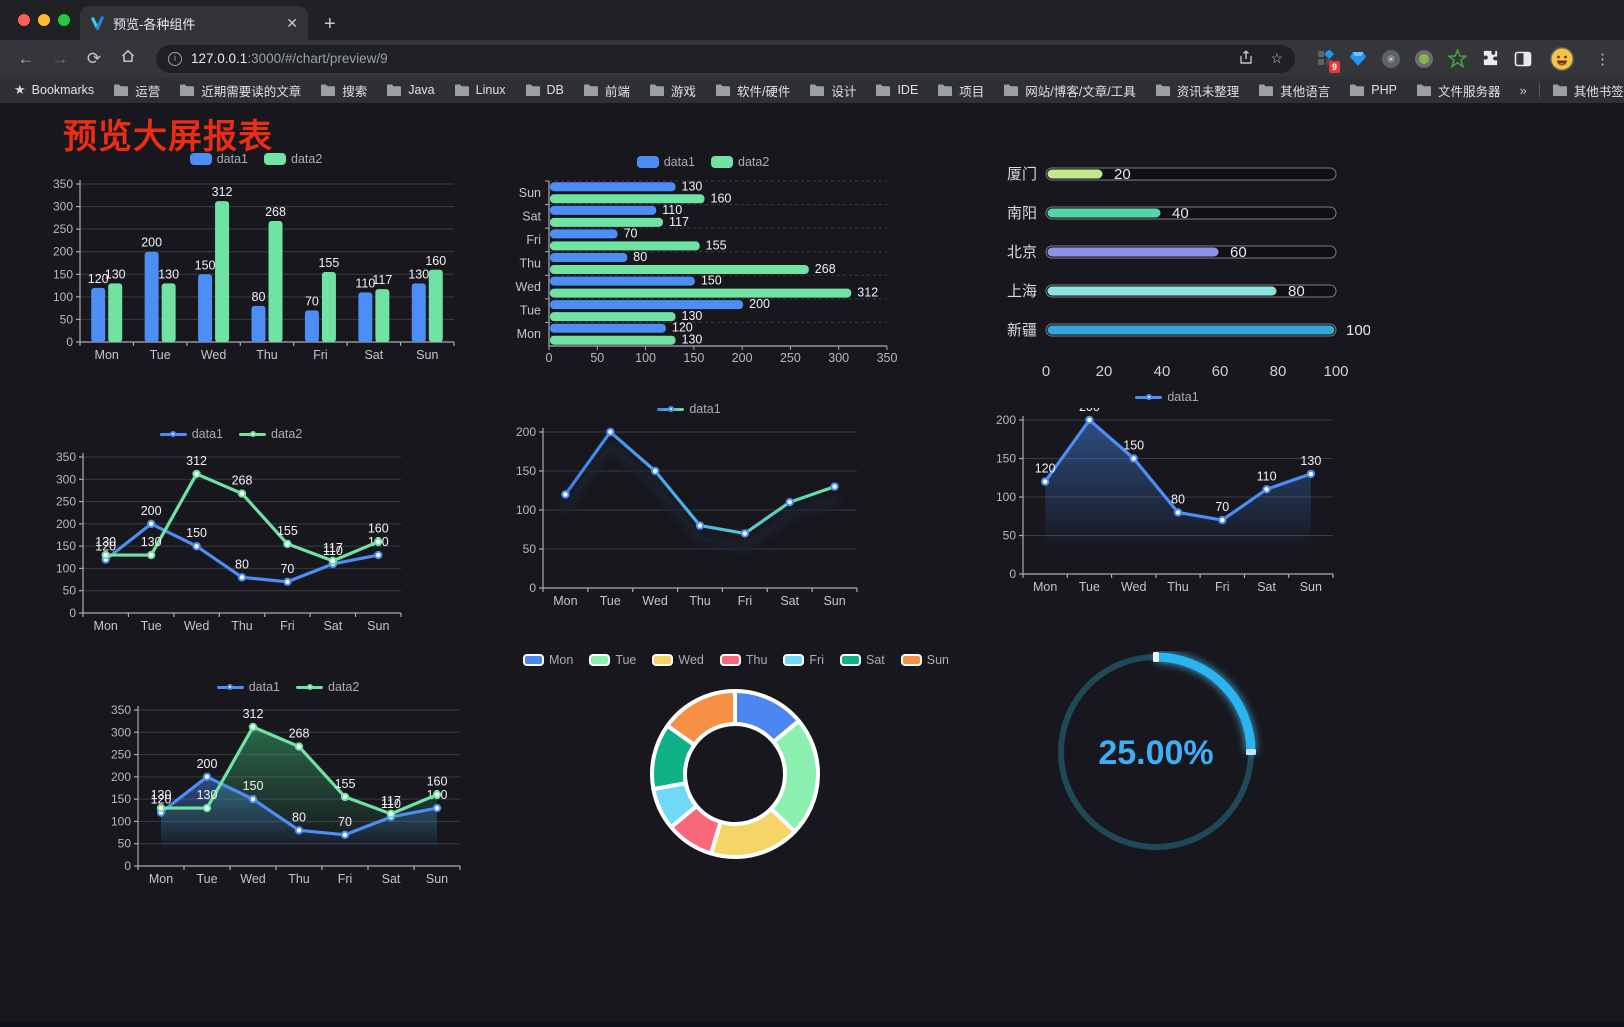 Image resolution: width=1624 pixels, height=1027 pixels. I want to click on bookmark-folder: 资讯未整理, so click(1197, 90).